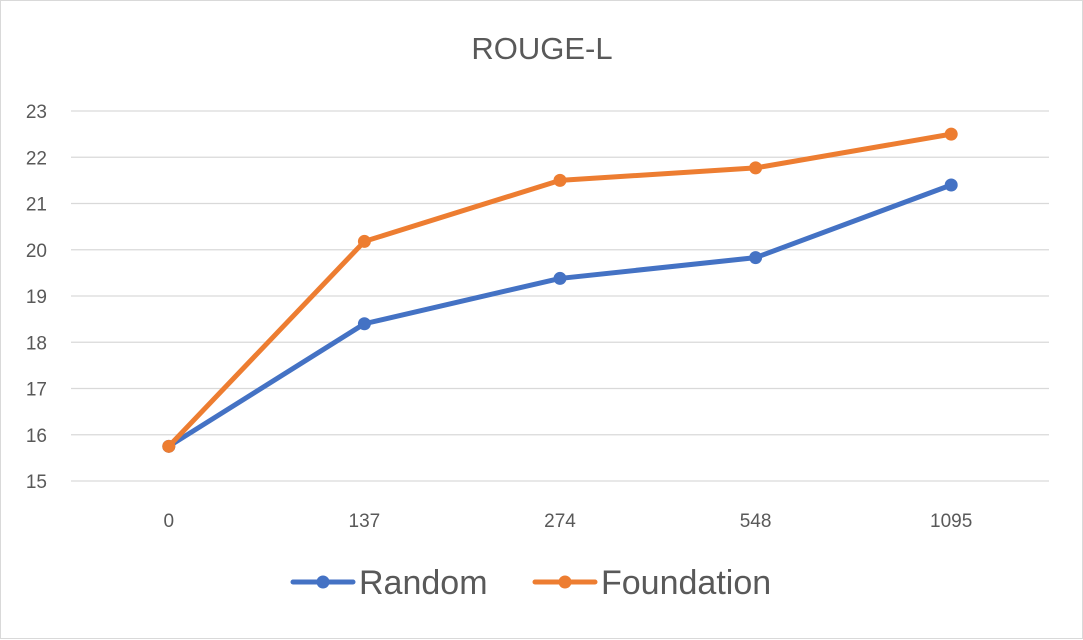 The image size is (1083, 640). What do you see at coordinates (36, 436) in the screenshot?
I see `y-tick-label: 16` at bounding box center [36, 436].